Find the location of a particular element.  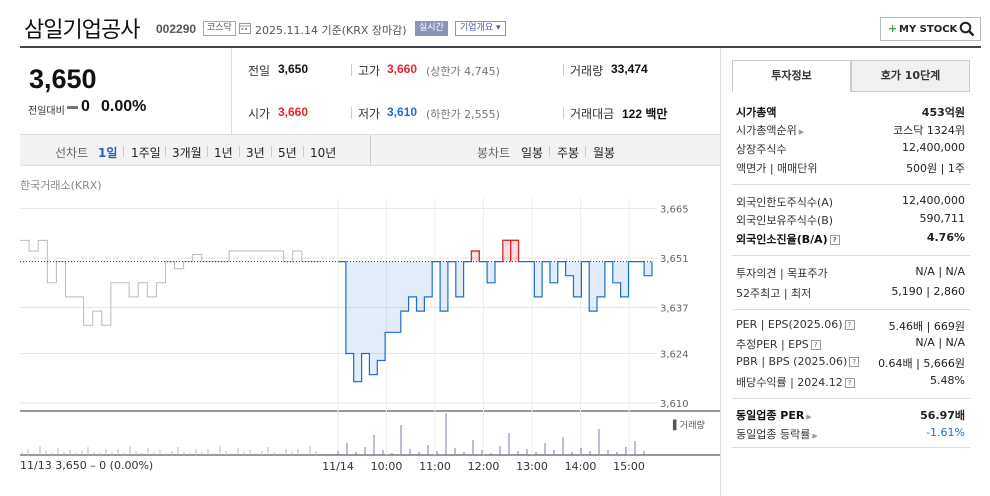

caret-right-icon: ▶ is located at coordinates (815, 436).